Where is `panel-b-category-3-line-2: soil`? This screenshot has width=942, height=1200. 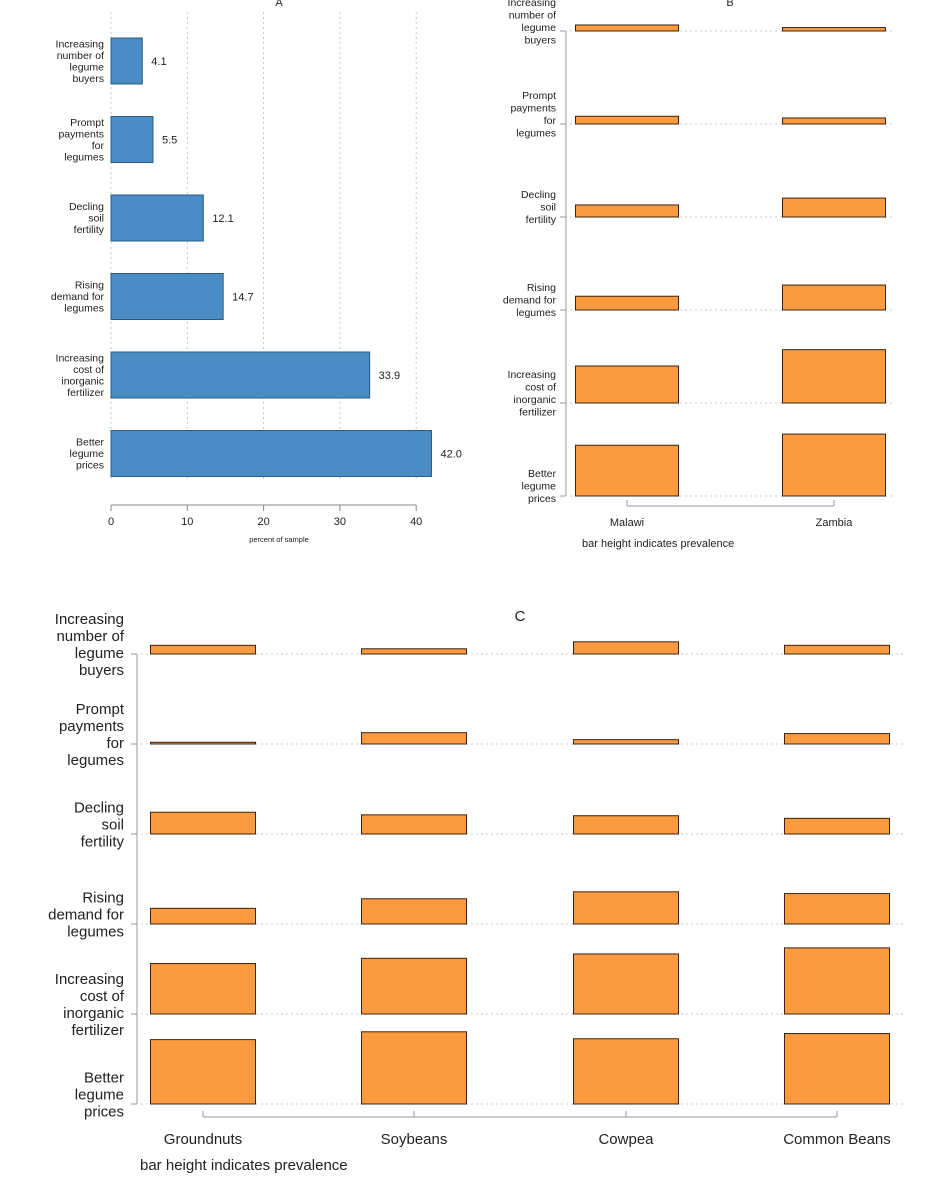
panel-b-category-3-line-2: soil is located at coordinates (548, 208).